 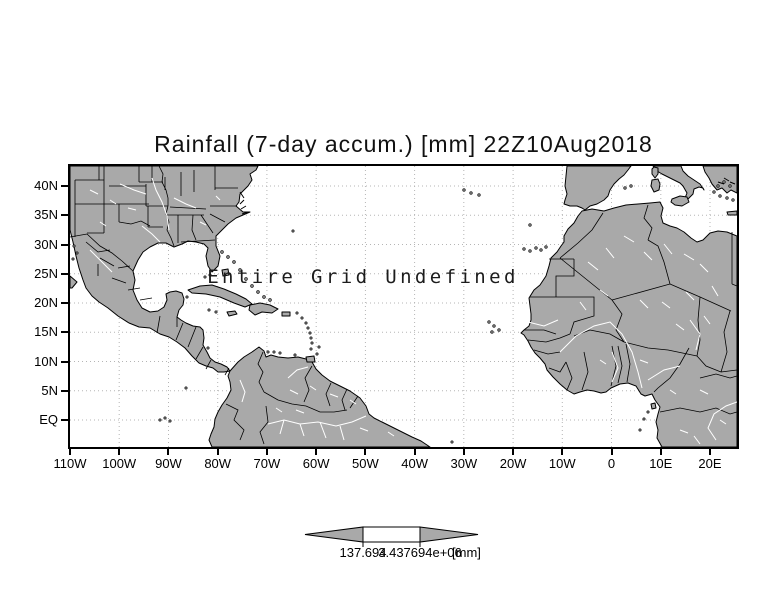 What do you see at coordinates (225, 272) in the screenshot?
I see `land-andros` at bounding box center [225, 272].